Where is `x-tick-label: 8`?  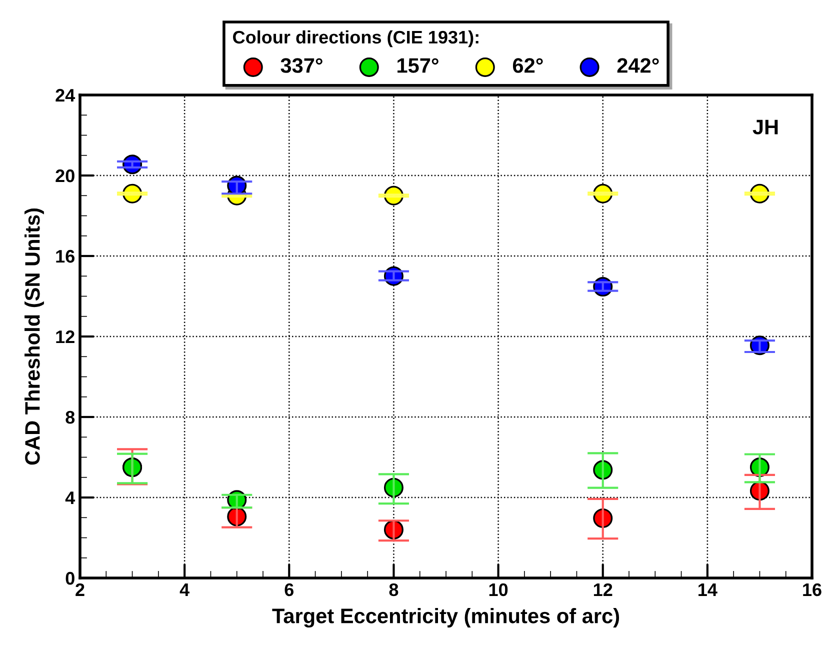 x-tick-label: 8 is located at coordinates (393, 589).